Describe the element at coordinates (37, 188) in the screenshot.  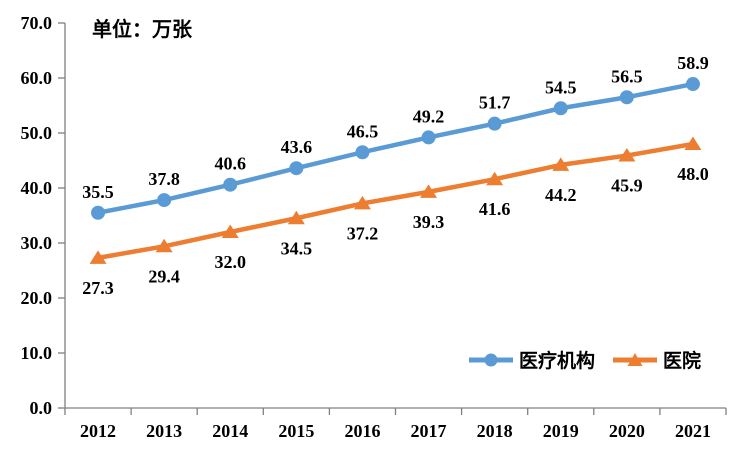
I see `y-tick-label: 40.0` at that location.